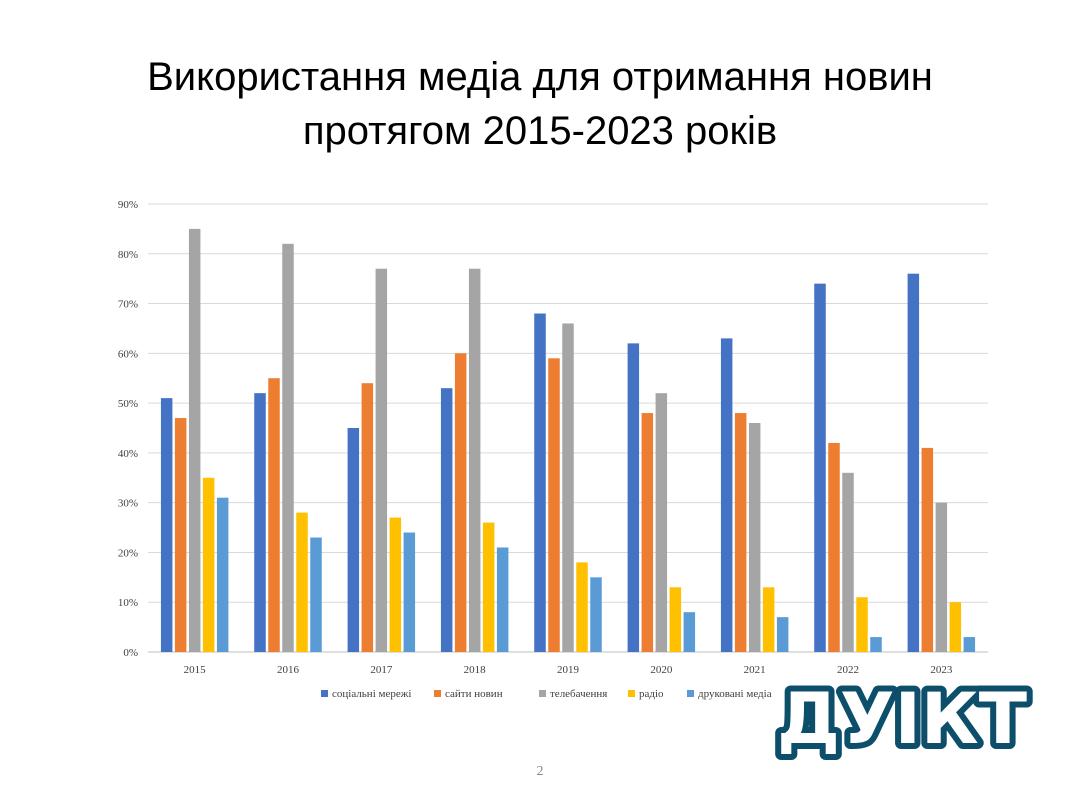 The height and width of the screenshot is (806, 1080). Describe the element at coordinates (540, 77) in the screenshot. I see `slide-title-line-1: Використання медіа для отримання новин` at that location.